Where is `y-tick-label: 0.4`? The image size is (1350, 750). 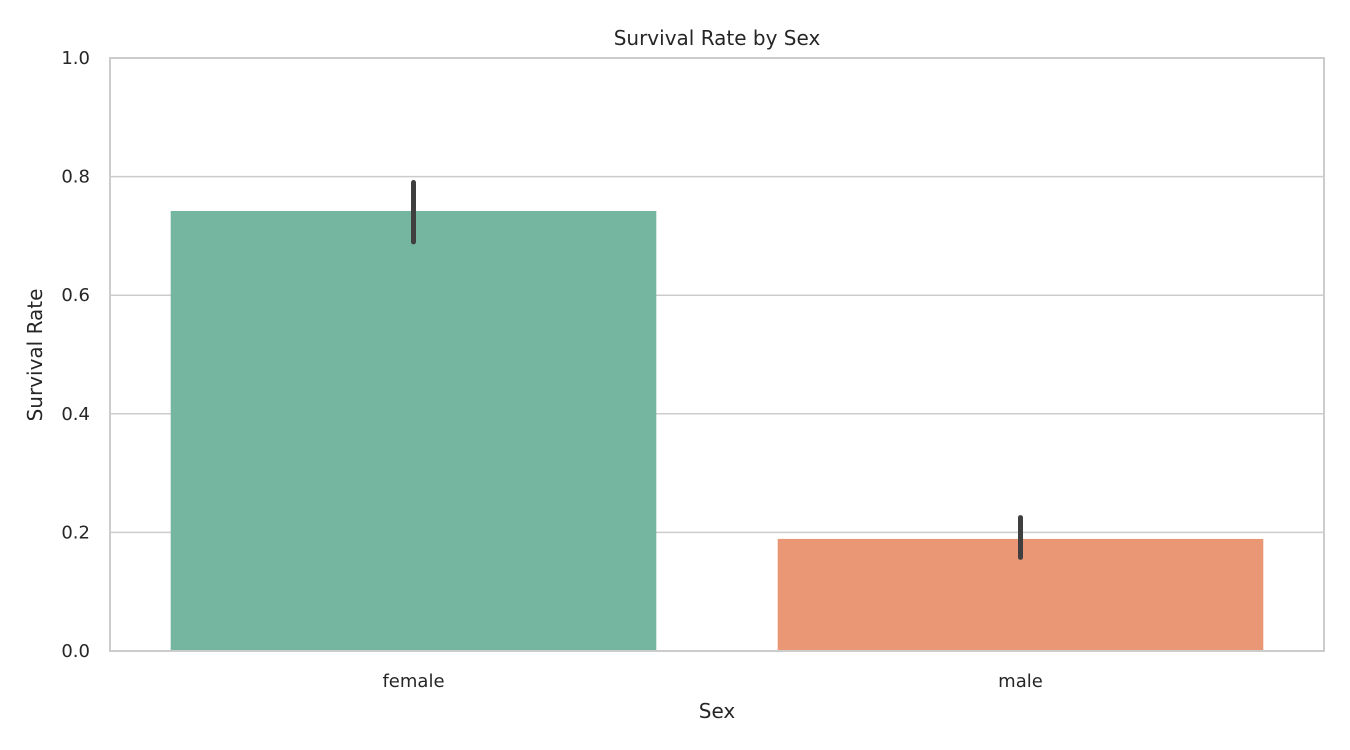 y-tick-label: 0.4 is located at coordinates (75, 414).